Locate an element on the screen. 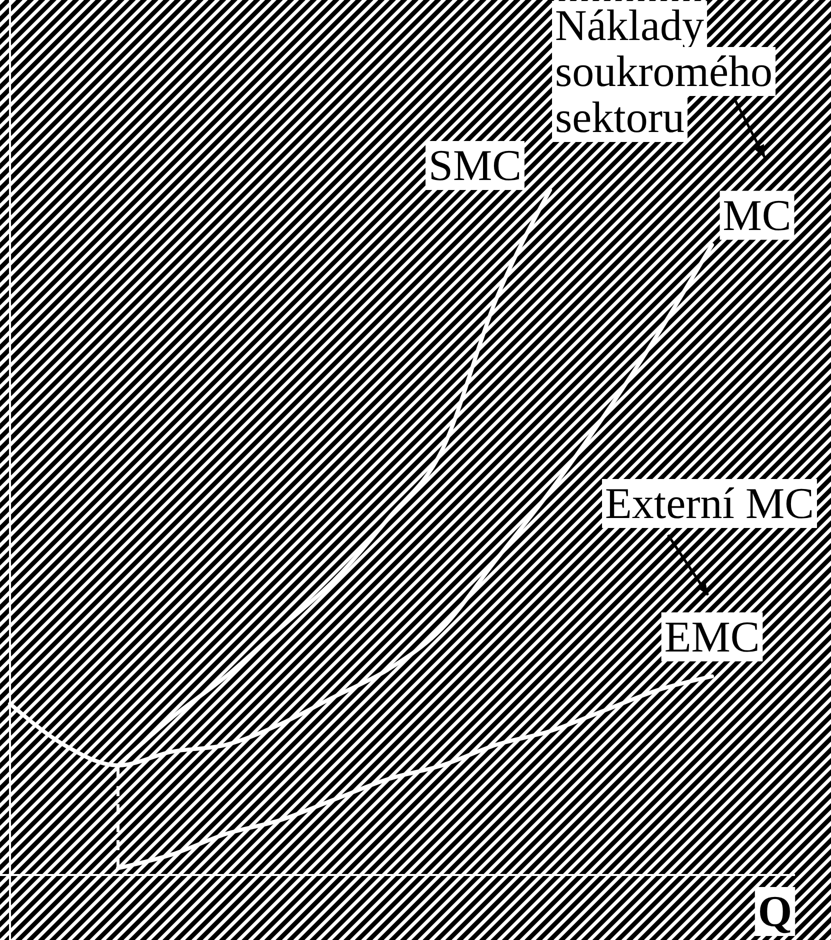  series-label: EMC is located at coordinates (712, 637).